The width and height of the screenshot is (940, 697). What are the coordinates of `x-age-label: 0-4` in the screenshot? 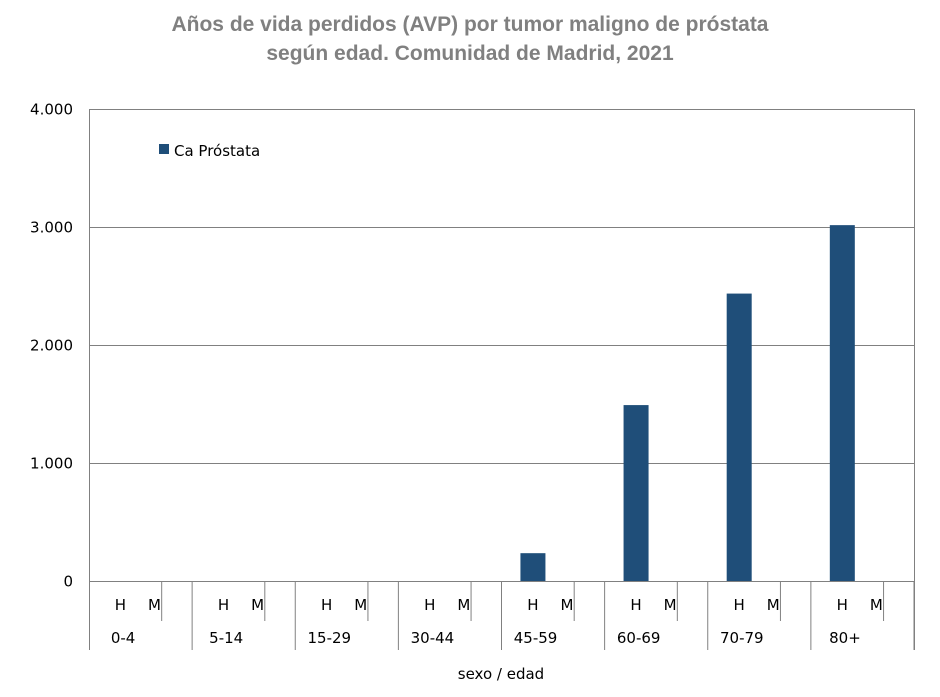 It's located at (123, 638).